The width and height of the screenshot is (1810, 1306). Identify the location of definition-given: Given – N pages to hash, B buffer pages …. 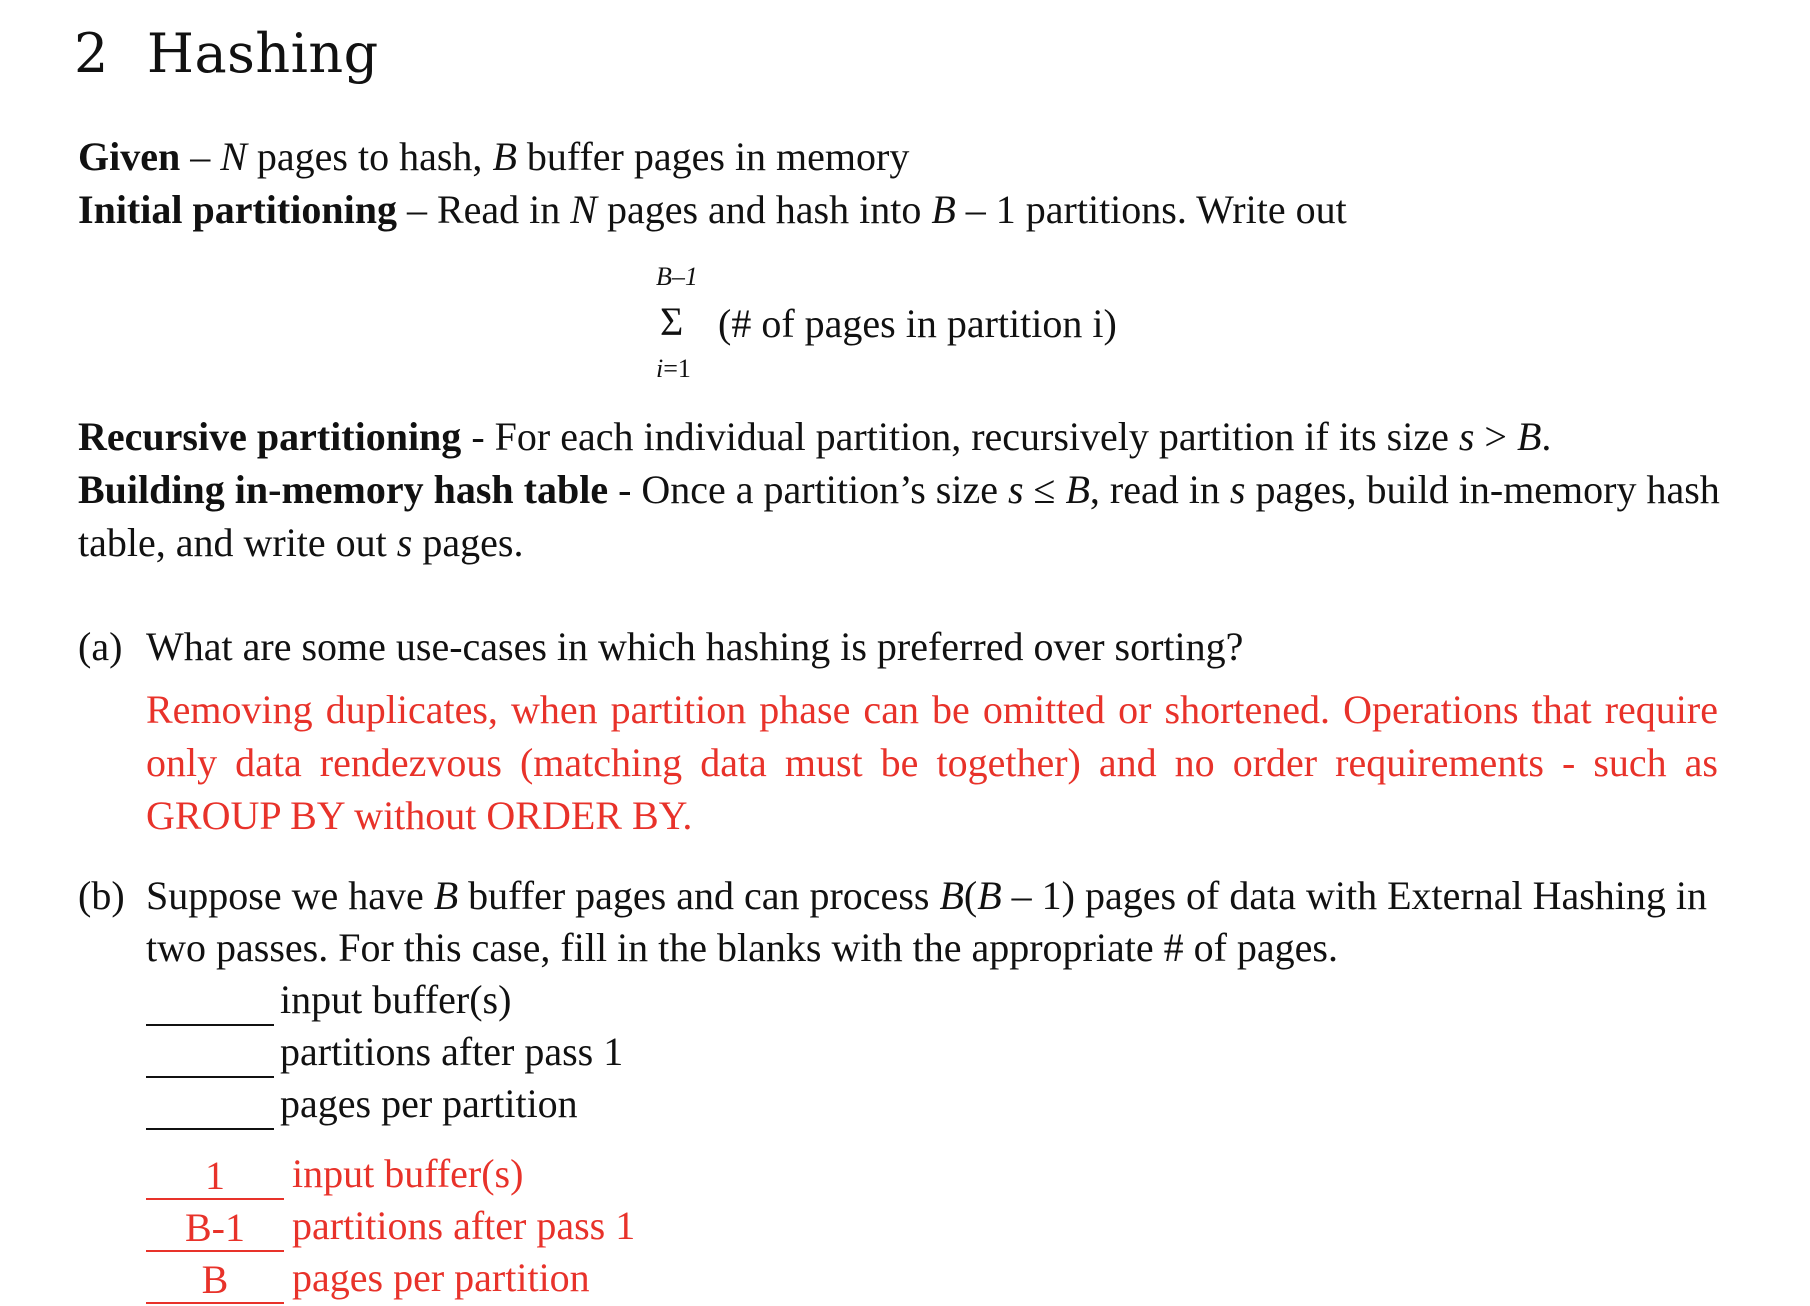
(494, 156).